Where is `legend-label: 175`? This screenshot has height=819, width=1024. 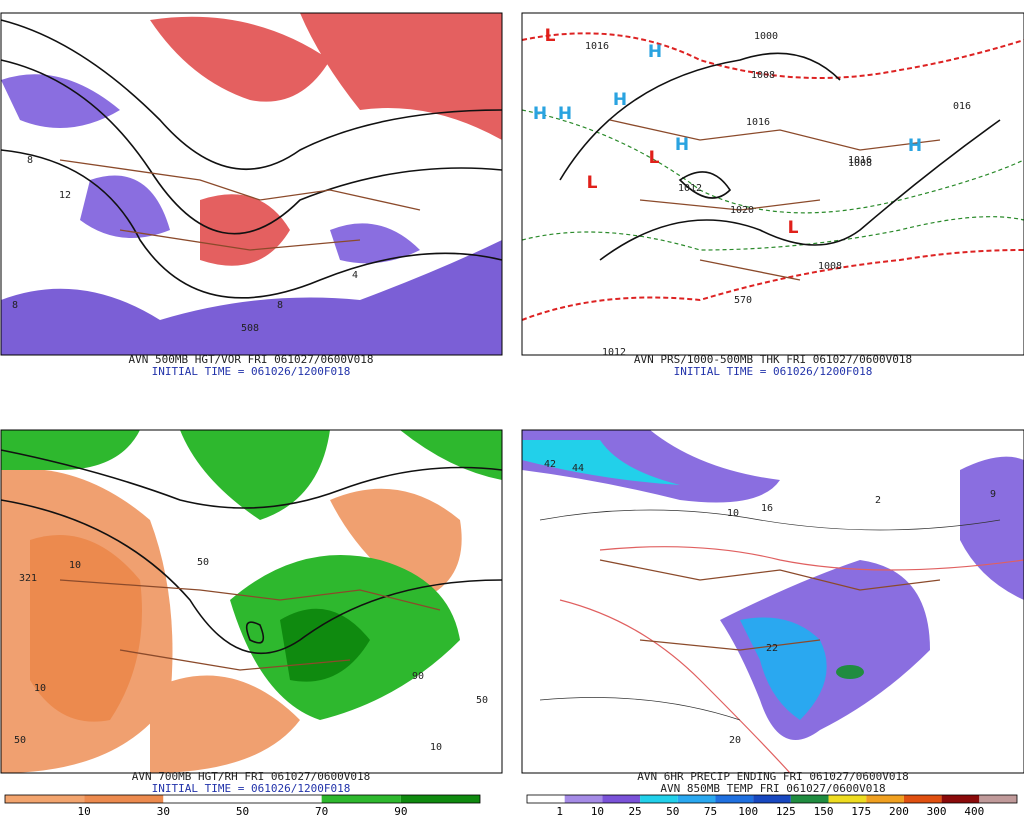
legend-label: 175 is located at coordinates (861, 811).